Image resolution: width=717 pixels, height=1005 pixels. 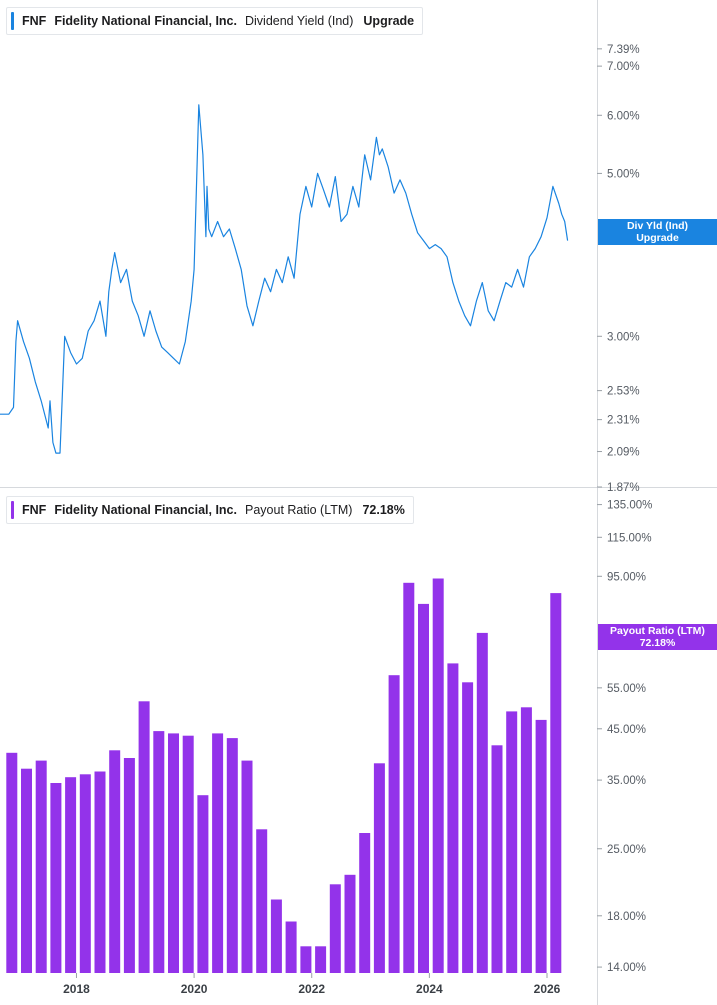 I want to click on yield-axis-tick-label: 6.00%, so click(x=623, y=116).